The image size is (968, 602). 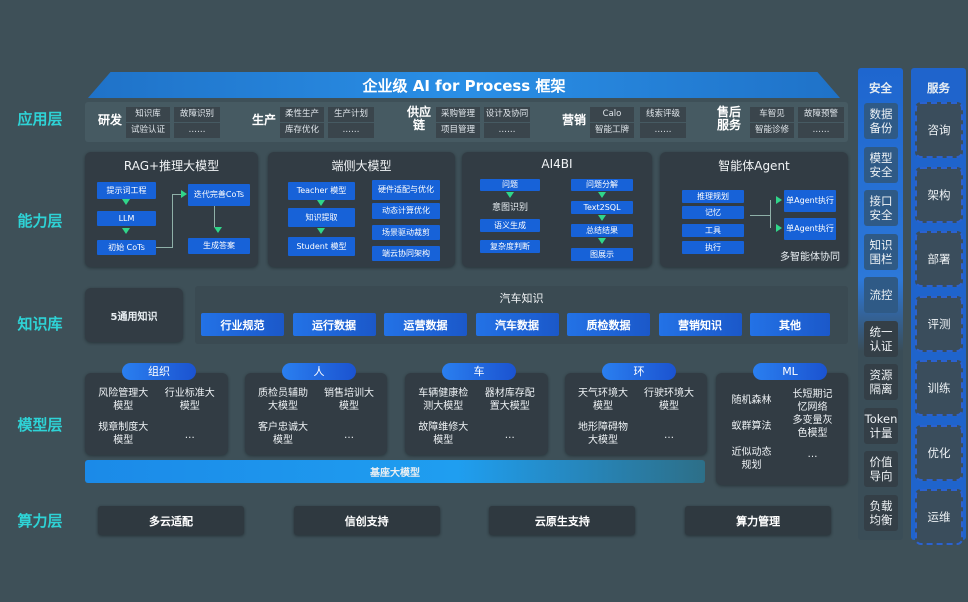 I want to click on app-item: 生产计划, so click(x=351, y=114).